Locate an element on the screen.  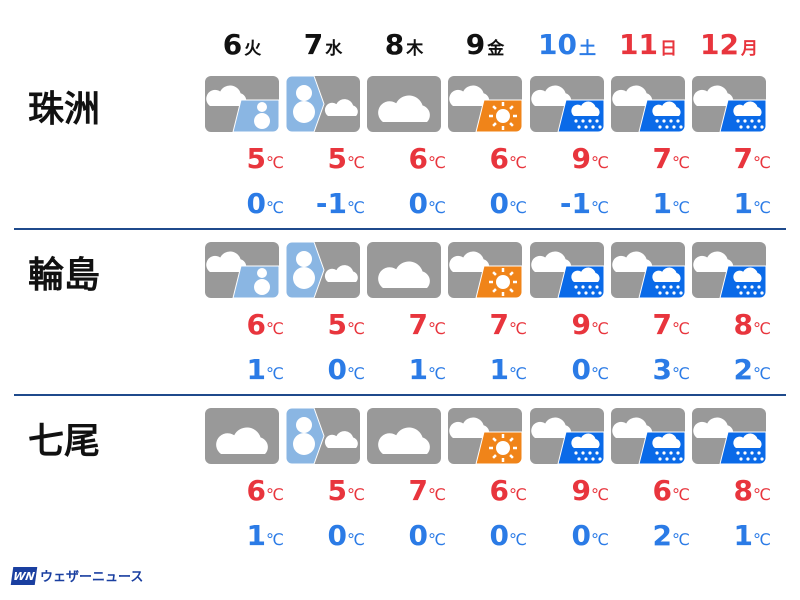
day-weekday: 水 is located at coordinates (334, 49).